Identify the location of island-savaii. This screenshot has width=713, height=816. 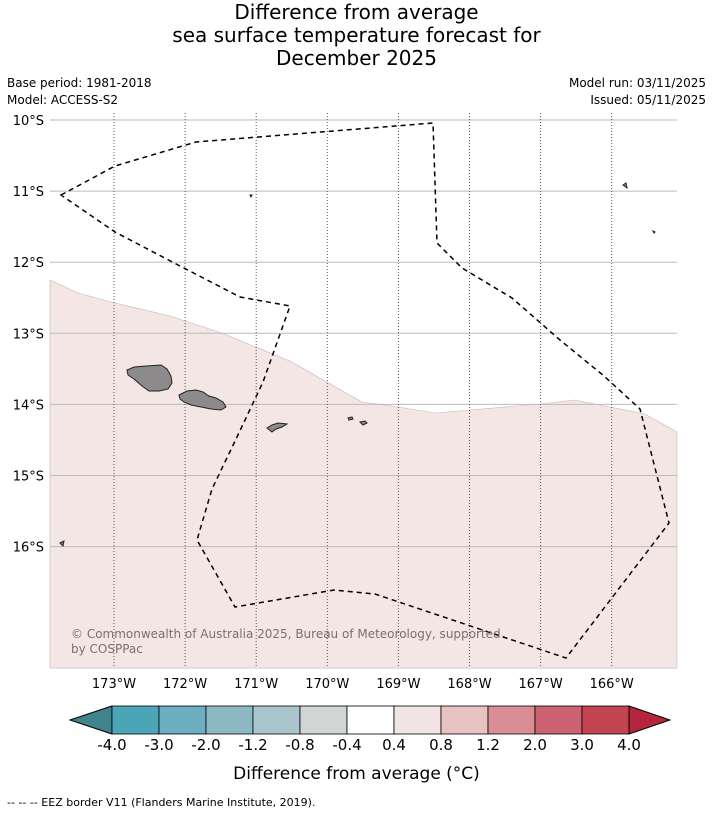
(149, 378).